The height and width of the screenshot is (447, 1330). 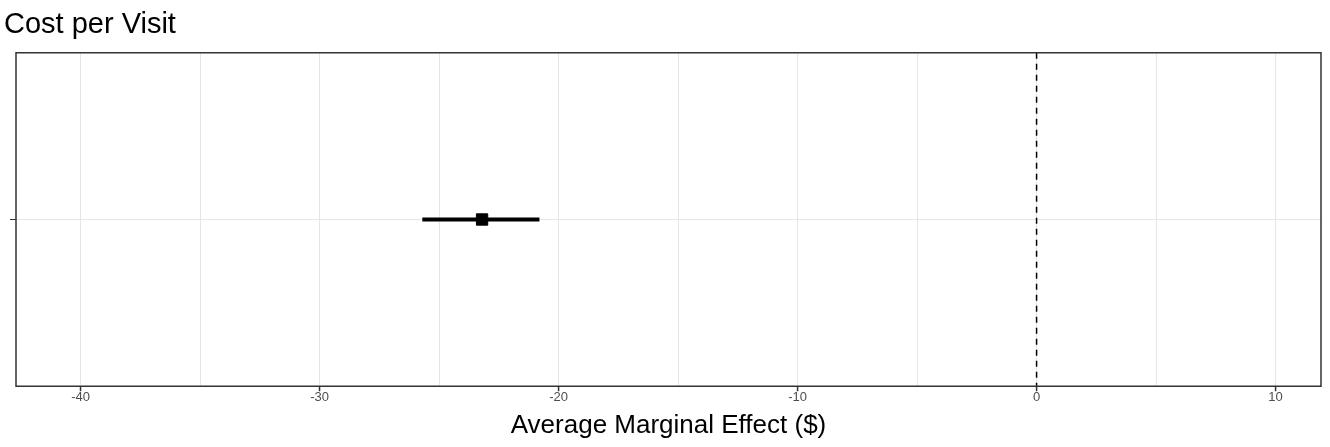 I want to click on x-axis-title: Average Marginal Effect ($), so click(x=668, y=423).